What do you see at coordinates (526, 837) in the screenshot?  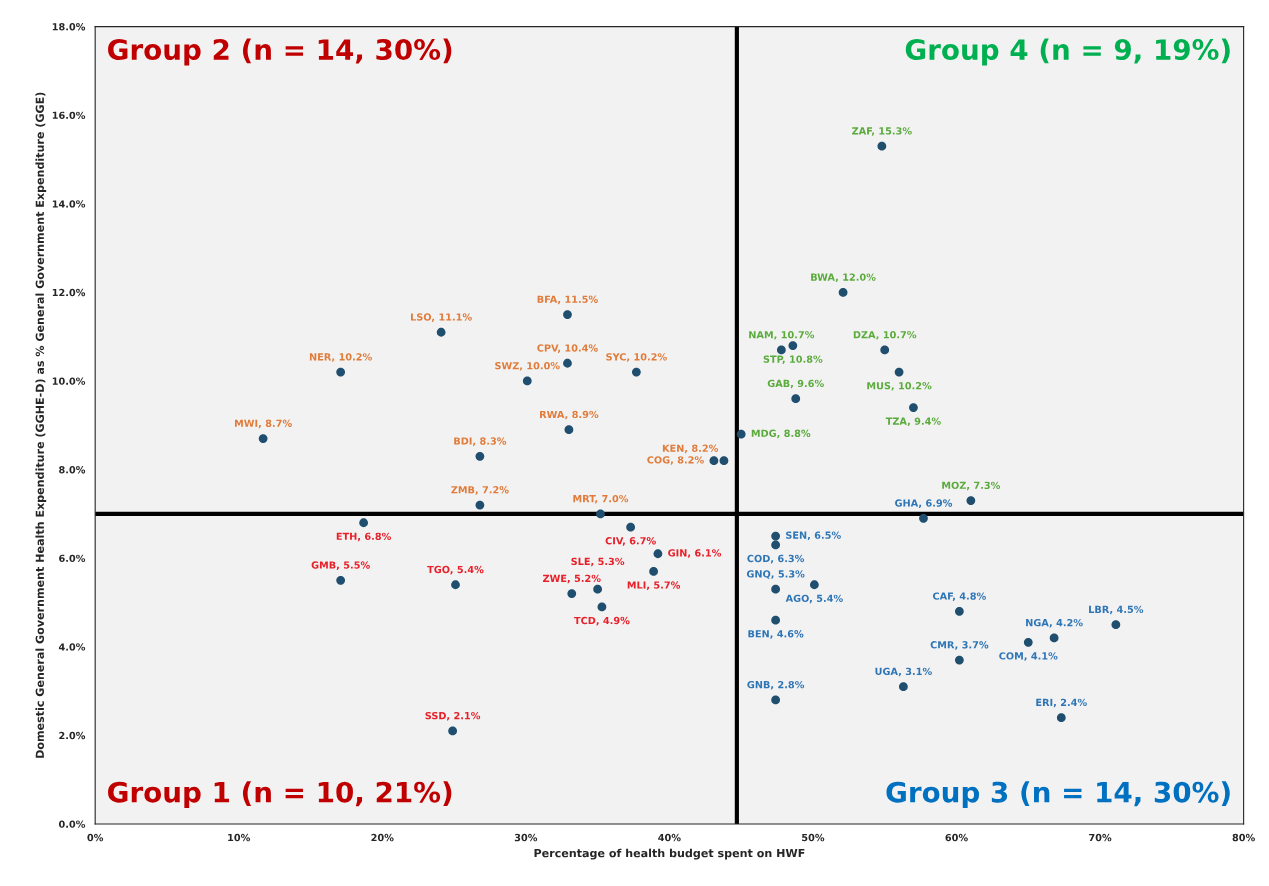 I see `x-tick-label: 30%` at bounding box center [526, 837].